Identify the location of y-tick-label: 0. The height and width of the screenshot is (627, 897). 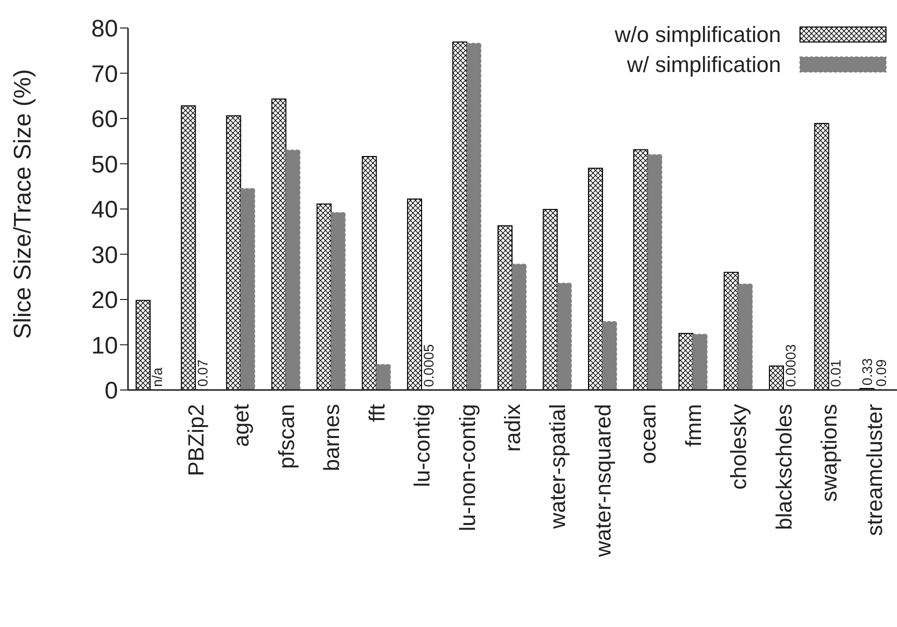
(111, 391).